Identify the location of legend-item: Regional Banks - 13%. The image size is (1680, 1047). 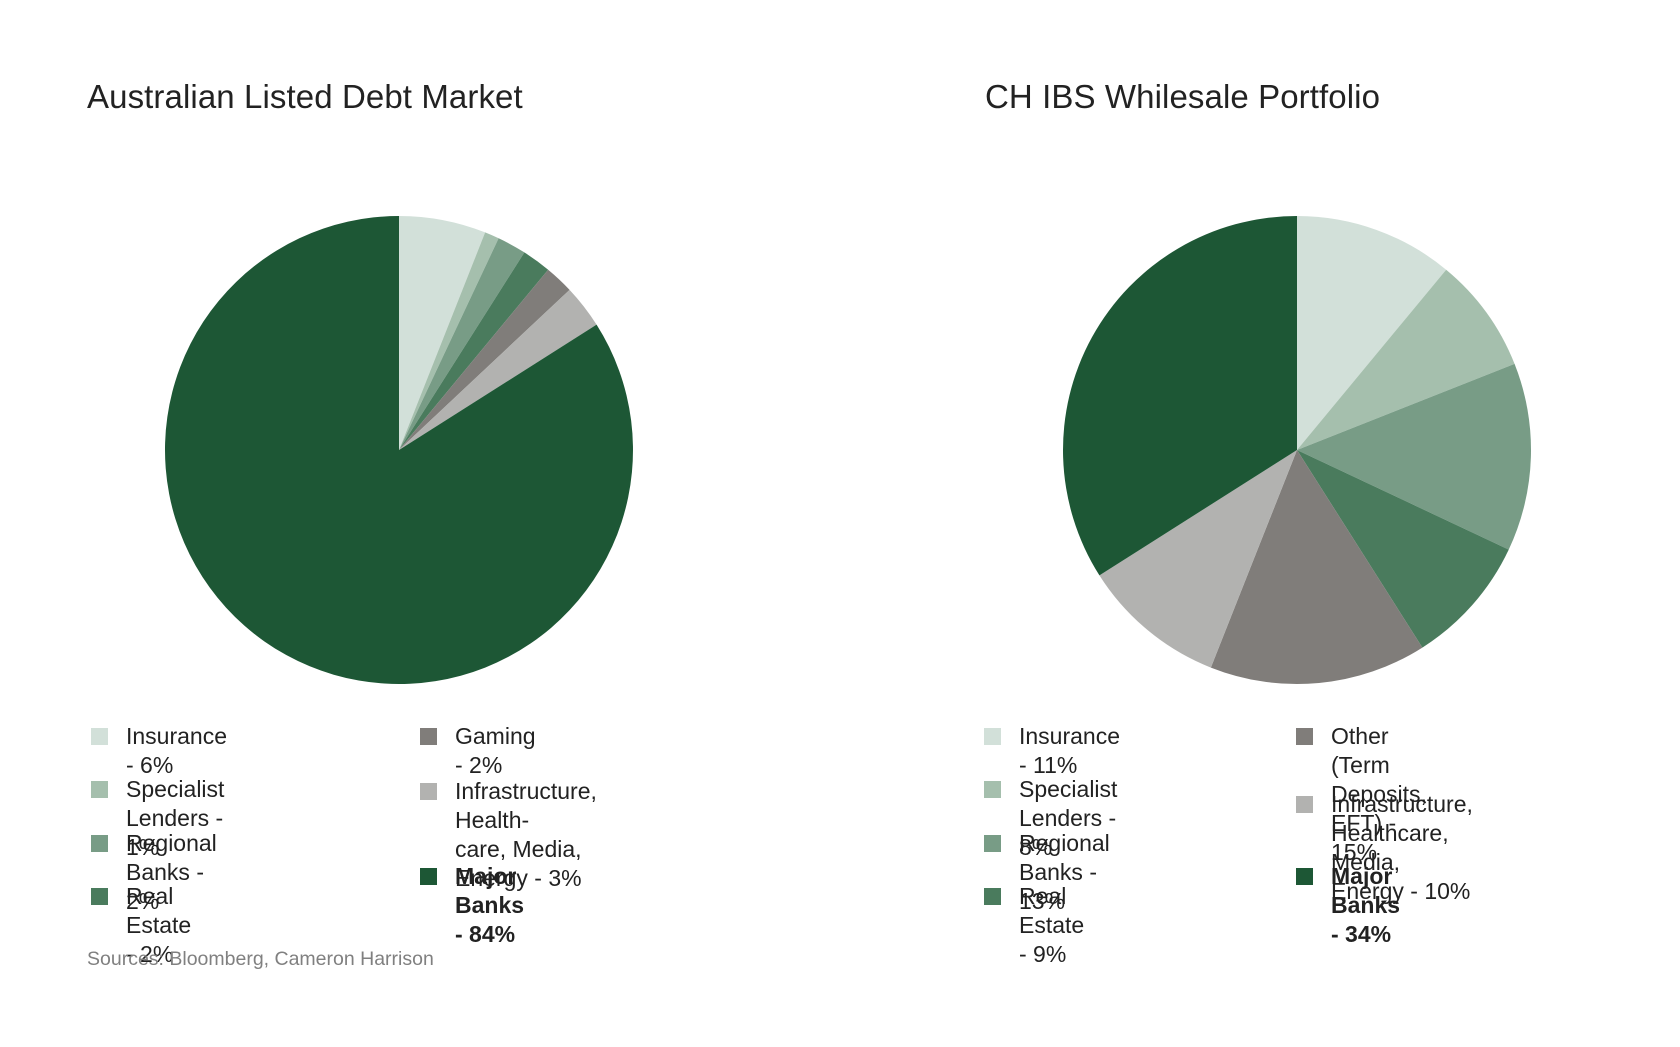
(1047, 872).